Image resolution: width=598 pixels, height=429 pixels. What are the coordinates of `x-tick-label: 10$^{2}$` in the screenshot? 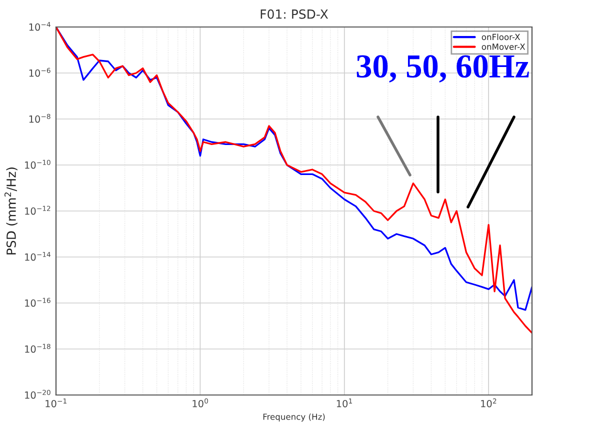 It's located at (488, 403).